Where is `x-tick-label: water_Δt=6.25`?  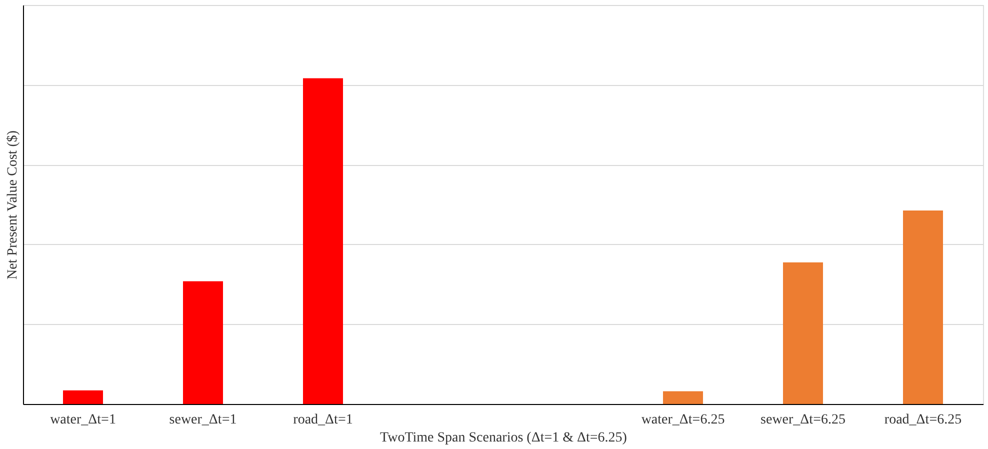
x-tick-label: water_Δt=6.25 is located at coordinates (683, 420).